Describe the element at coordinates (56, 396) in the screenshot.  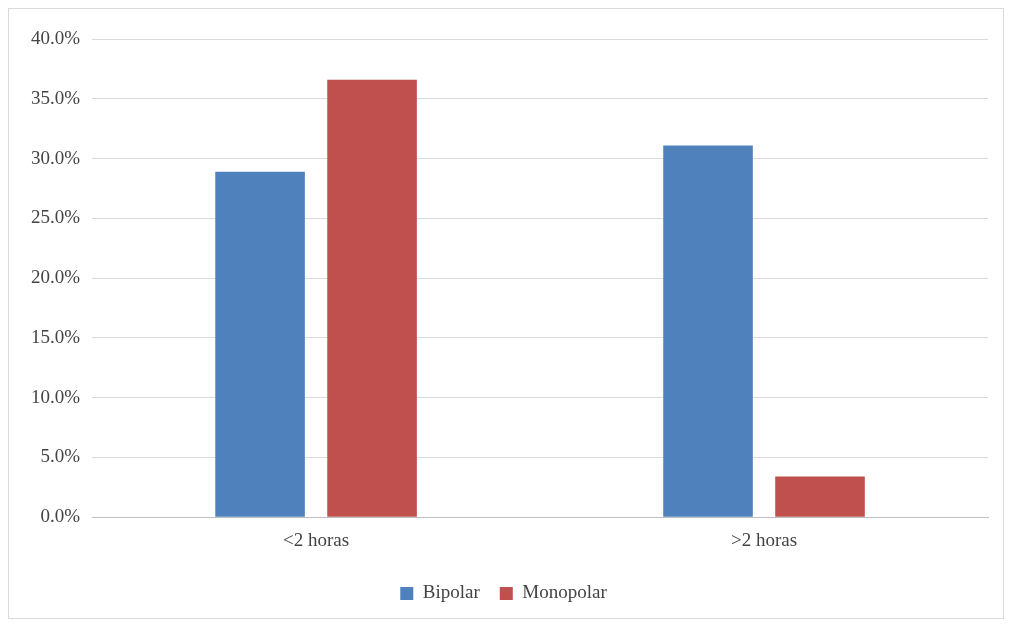
I see `y-tick-label: 10.0%` at that location.